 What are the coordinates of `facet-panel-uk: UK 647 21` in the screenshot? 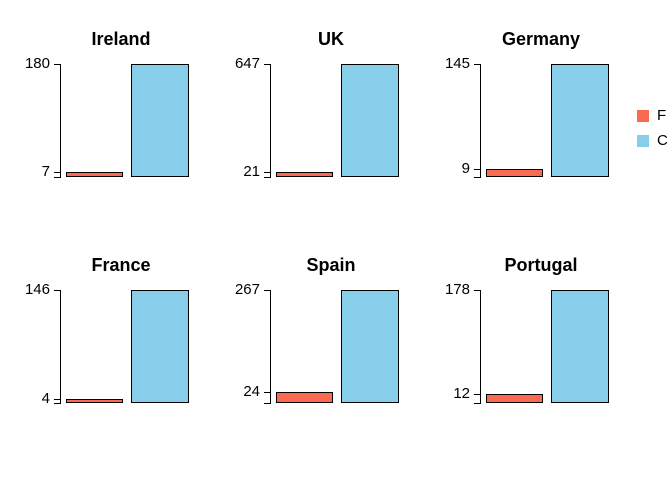 It's located at (315, 113).